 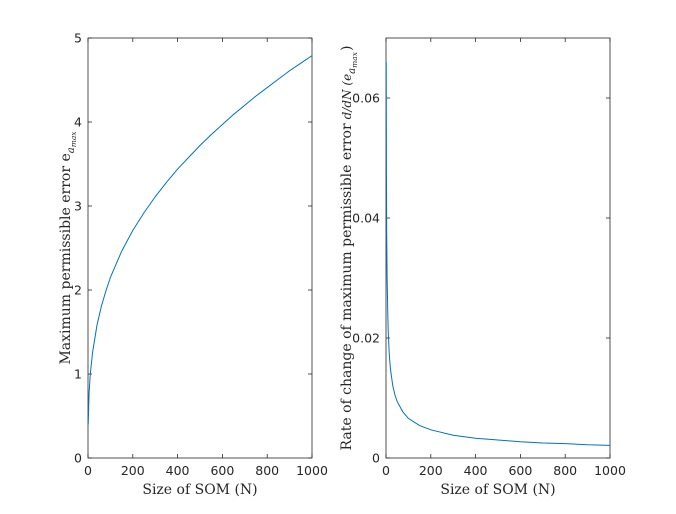 I want to click on y-tick-label: 0.06, so click(x=366, y=98).